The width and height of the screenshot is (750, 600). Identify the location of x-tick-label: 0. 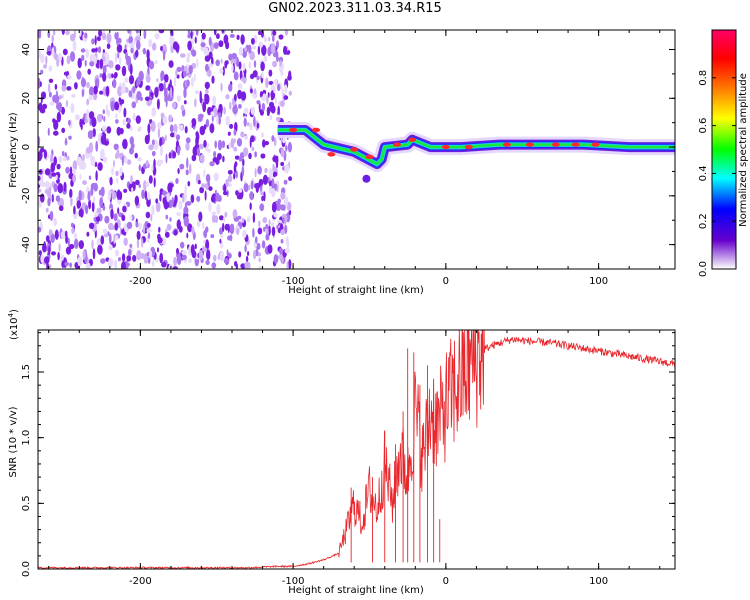
(446, 281).